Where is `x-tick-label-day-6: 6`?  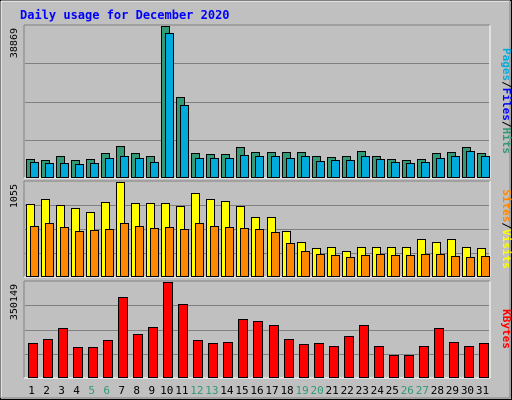
x-tick-label-day-6: 6 is located at coordinates (106, 390).